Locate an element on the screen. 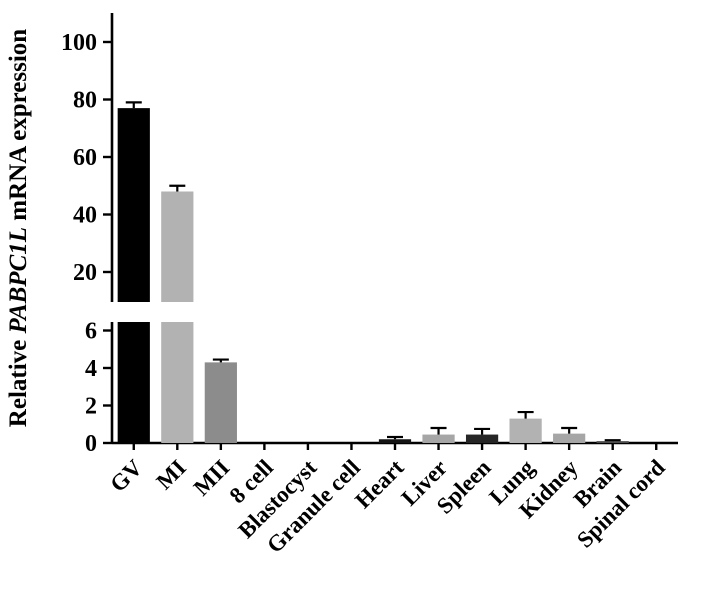 The image size is (709, 602). x-label-heart: Heart is located at coordinates (379, 484).